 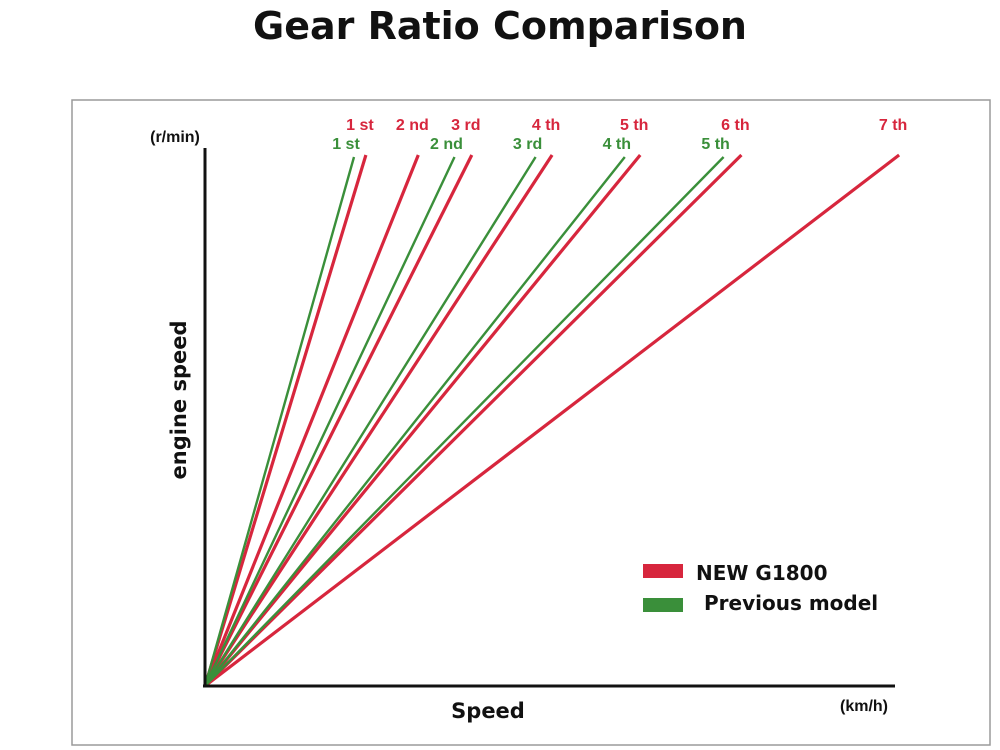 What do you see at coordinates (465, 125) in the screenshot?
I see `new-gear-label-3: 3 rd` at bounding box center [465, 125].